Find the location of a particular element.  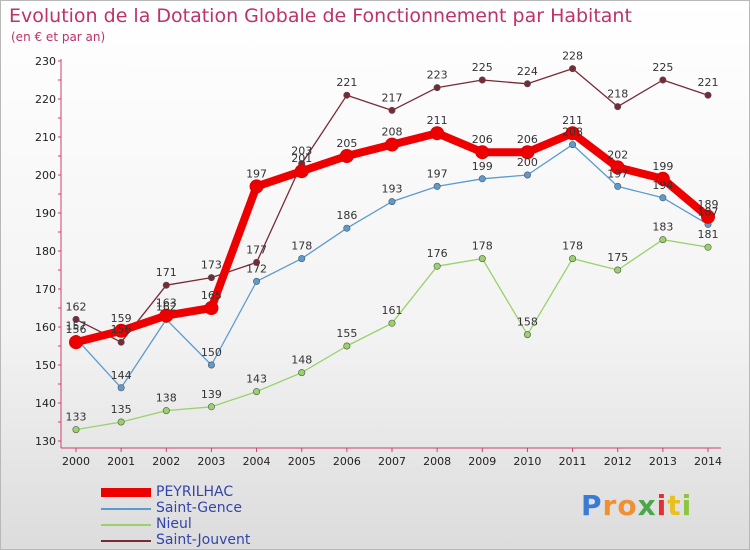

x-tick-label: 2000 is located at coordinates (76, 461).